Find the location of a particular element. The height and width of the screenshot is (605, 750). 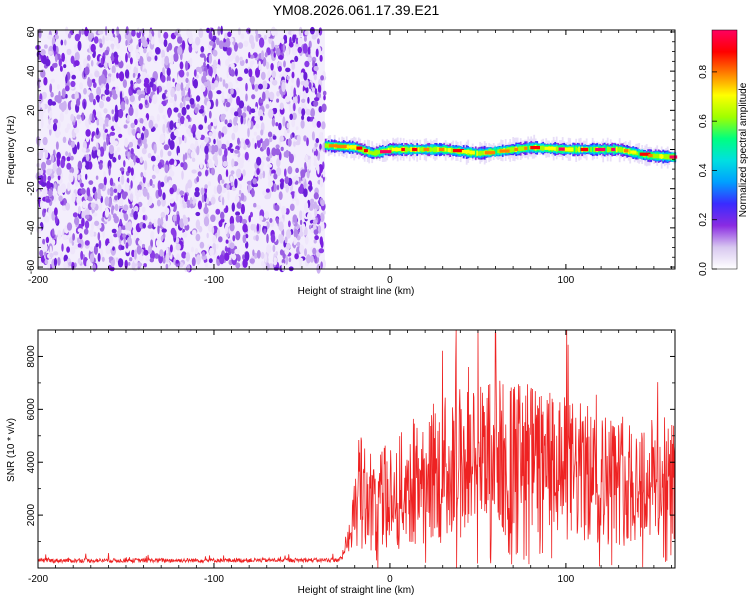

spectrogram-signal-track is located at coordinates (501, 151).